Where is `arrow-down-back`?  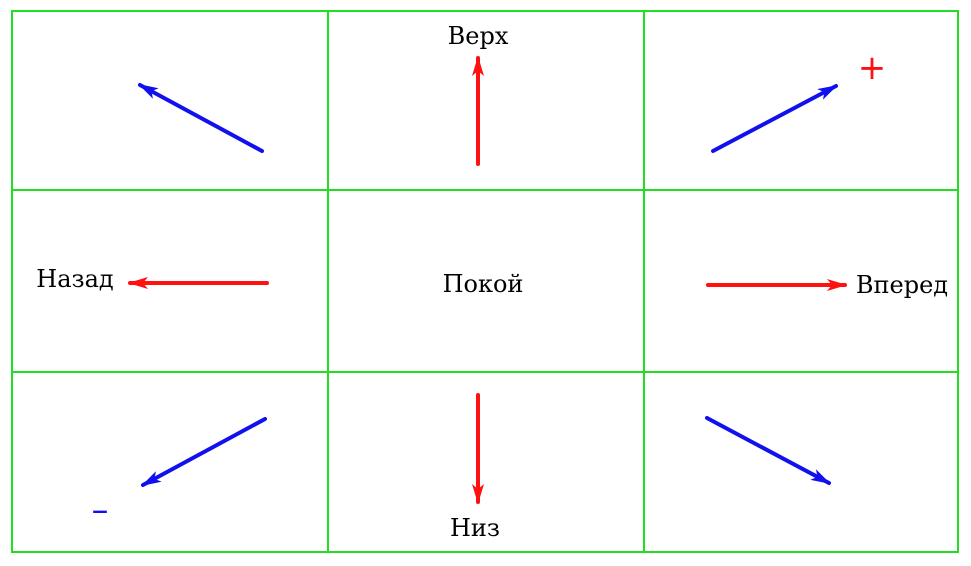 arrow-down-back is located at coordinates (204, 452).